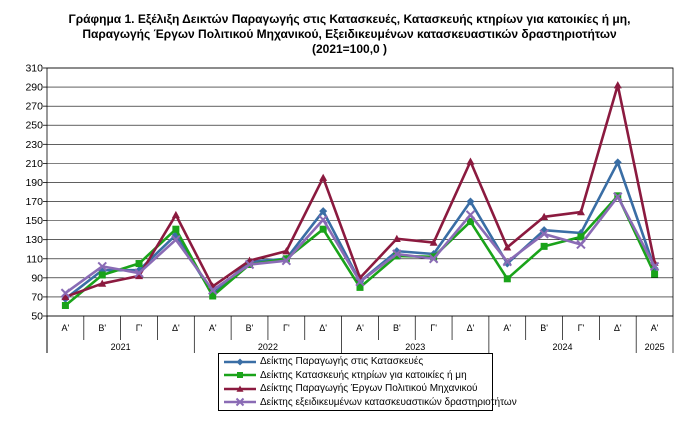  I want to click on x-year-label: 2022, so click(268, 347).